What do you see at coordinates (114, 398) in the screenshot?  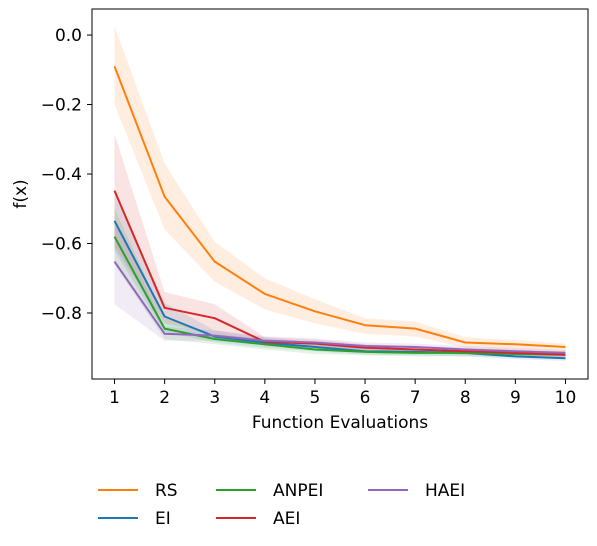 I see `x-tick-label: 1` at bounding box center [114, 398].